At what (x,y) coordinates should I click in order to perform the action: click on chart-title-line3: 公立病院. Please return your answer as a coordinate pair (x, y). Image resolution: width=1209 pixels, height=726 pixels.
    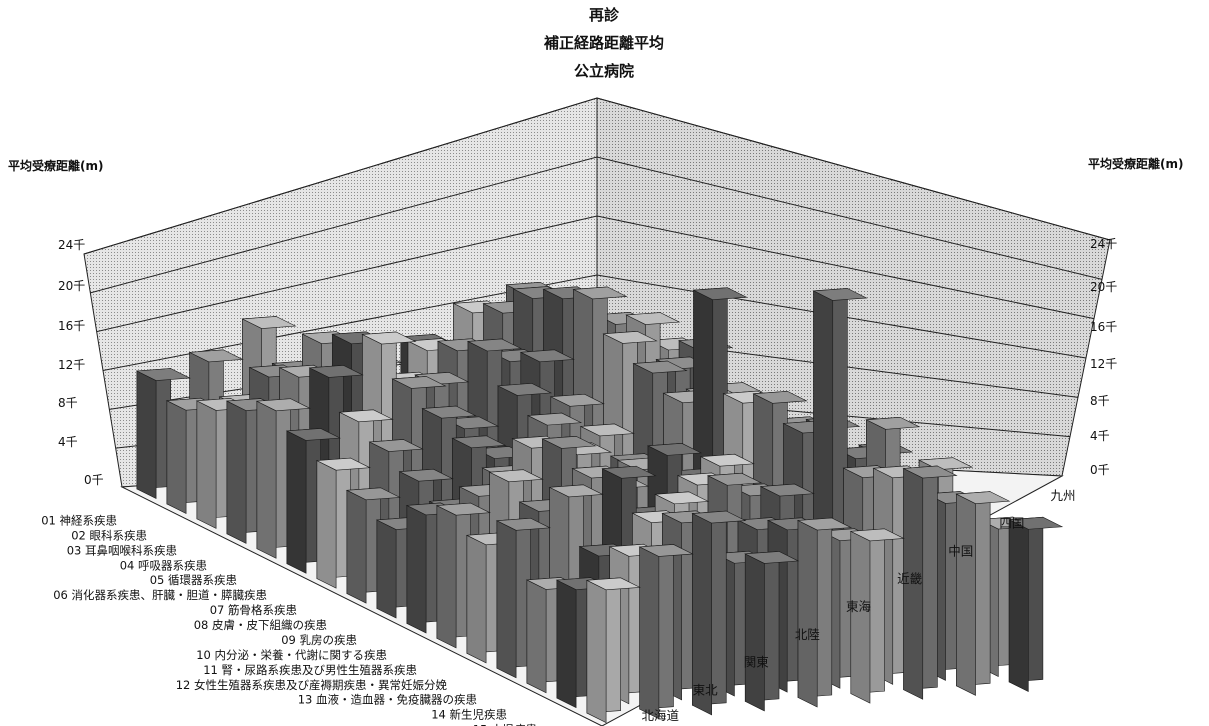
    Looking at the image, I should click on (604, 71).